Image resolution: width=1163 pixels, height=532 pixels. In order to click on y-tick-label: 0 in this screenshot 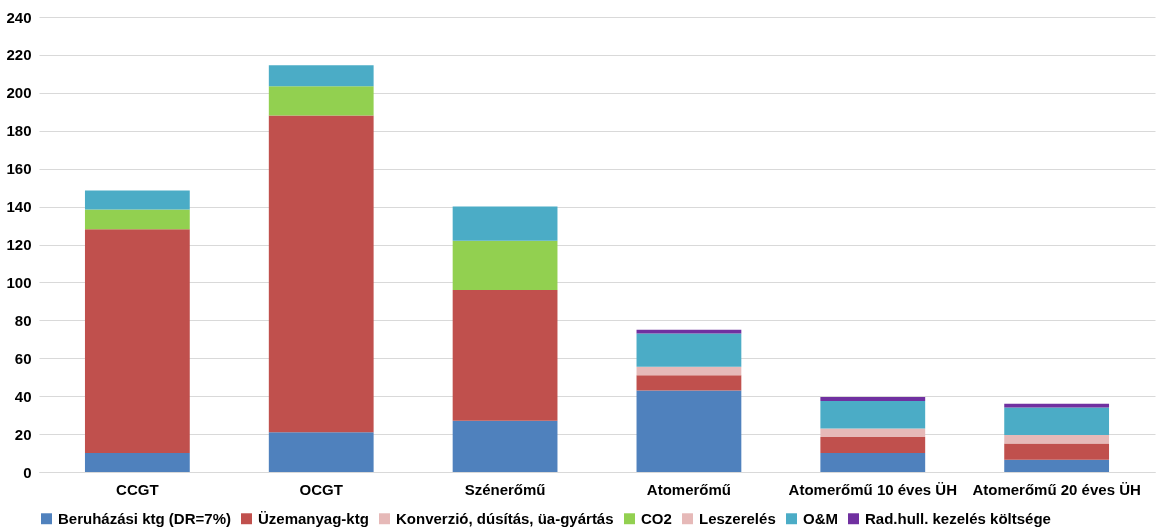, I will do `click(27, 472)`.